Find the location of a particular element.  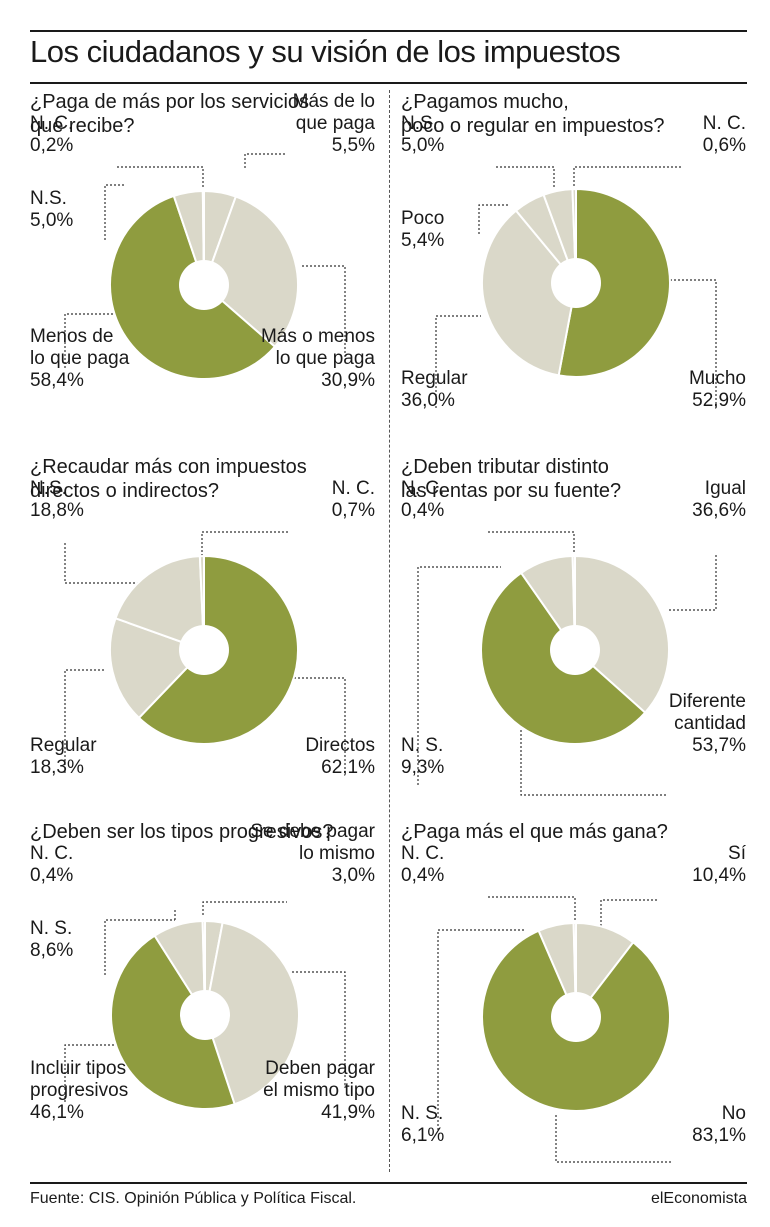

slice-value: 8,6% is located at coordinates (52, 950).